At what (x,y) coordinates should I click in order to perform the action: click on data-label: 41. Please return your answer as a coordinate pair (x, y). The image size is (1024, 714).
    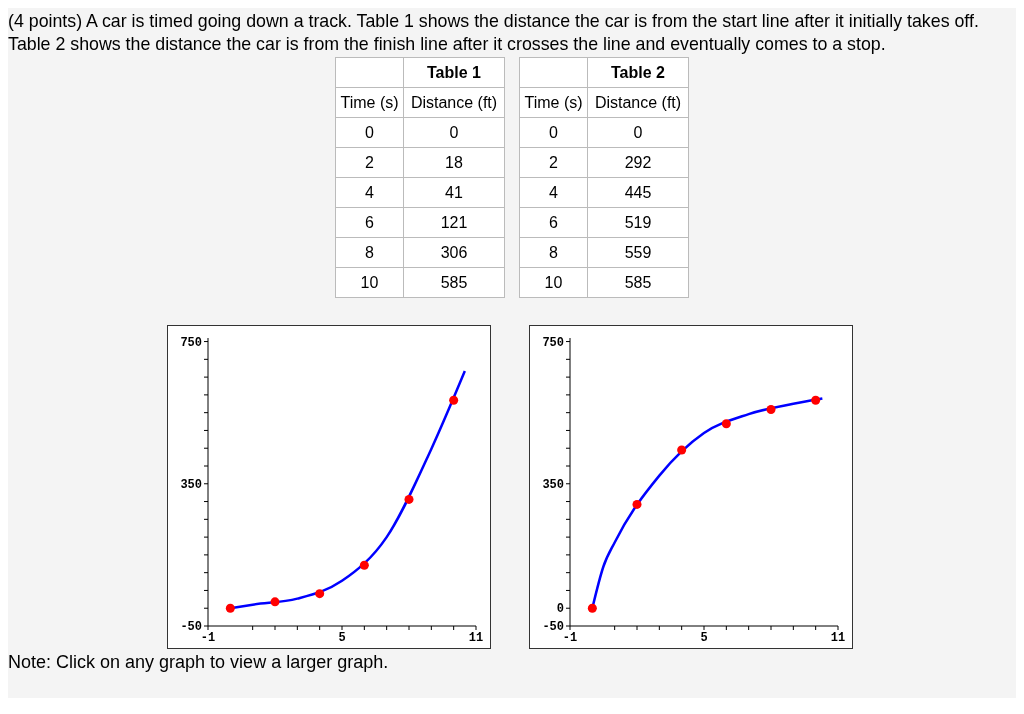
    Looking at the image, I should click on (454, 192).